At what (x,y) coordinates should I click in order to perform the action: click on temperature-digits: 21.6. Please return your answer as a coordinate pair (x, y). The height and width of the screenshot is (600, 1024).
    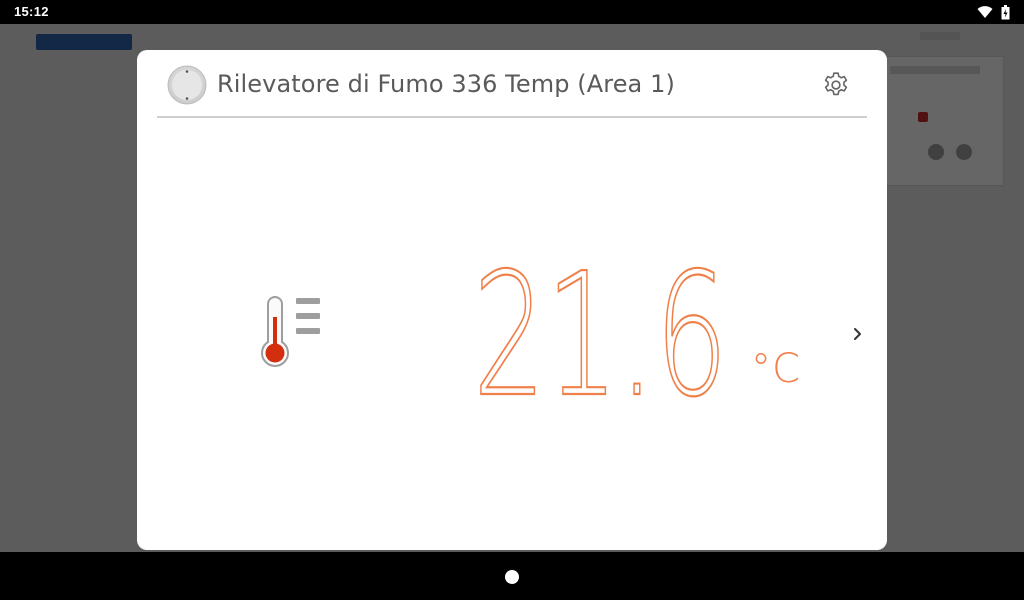
    Looking at the image, I should click on (600, 336).